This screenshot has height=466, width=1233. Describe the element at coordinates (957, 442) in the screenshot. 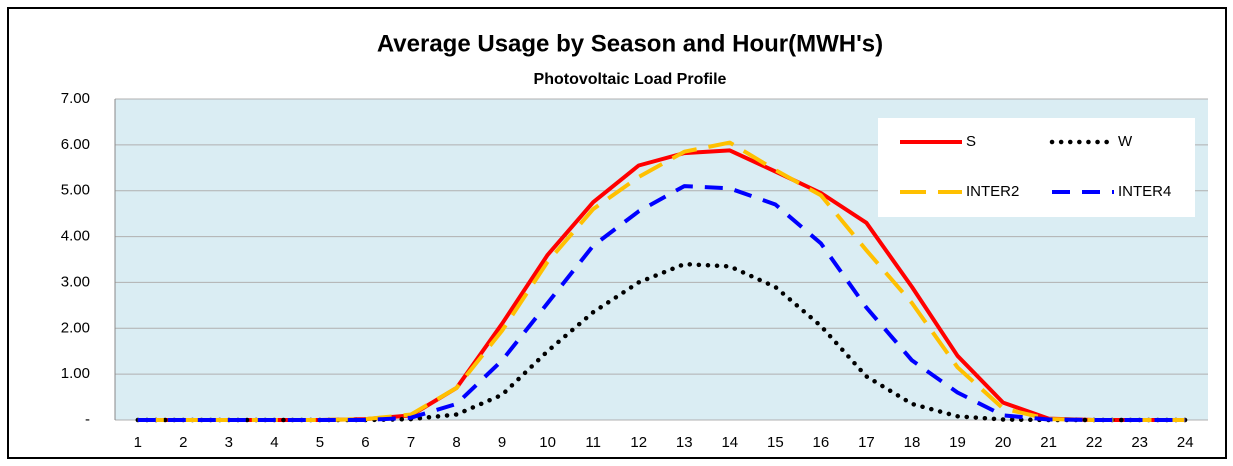

I see `x-tick-label: 19` at that location.